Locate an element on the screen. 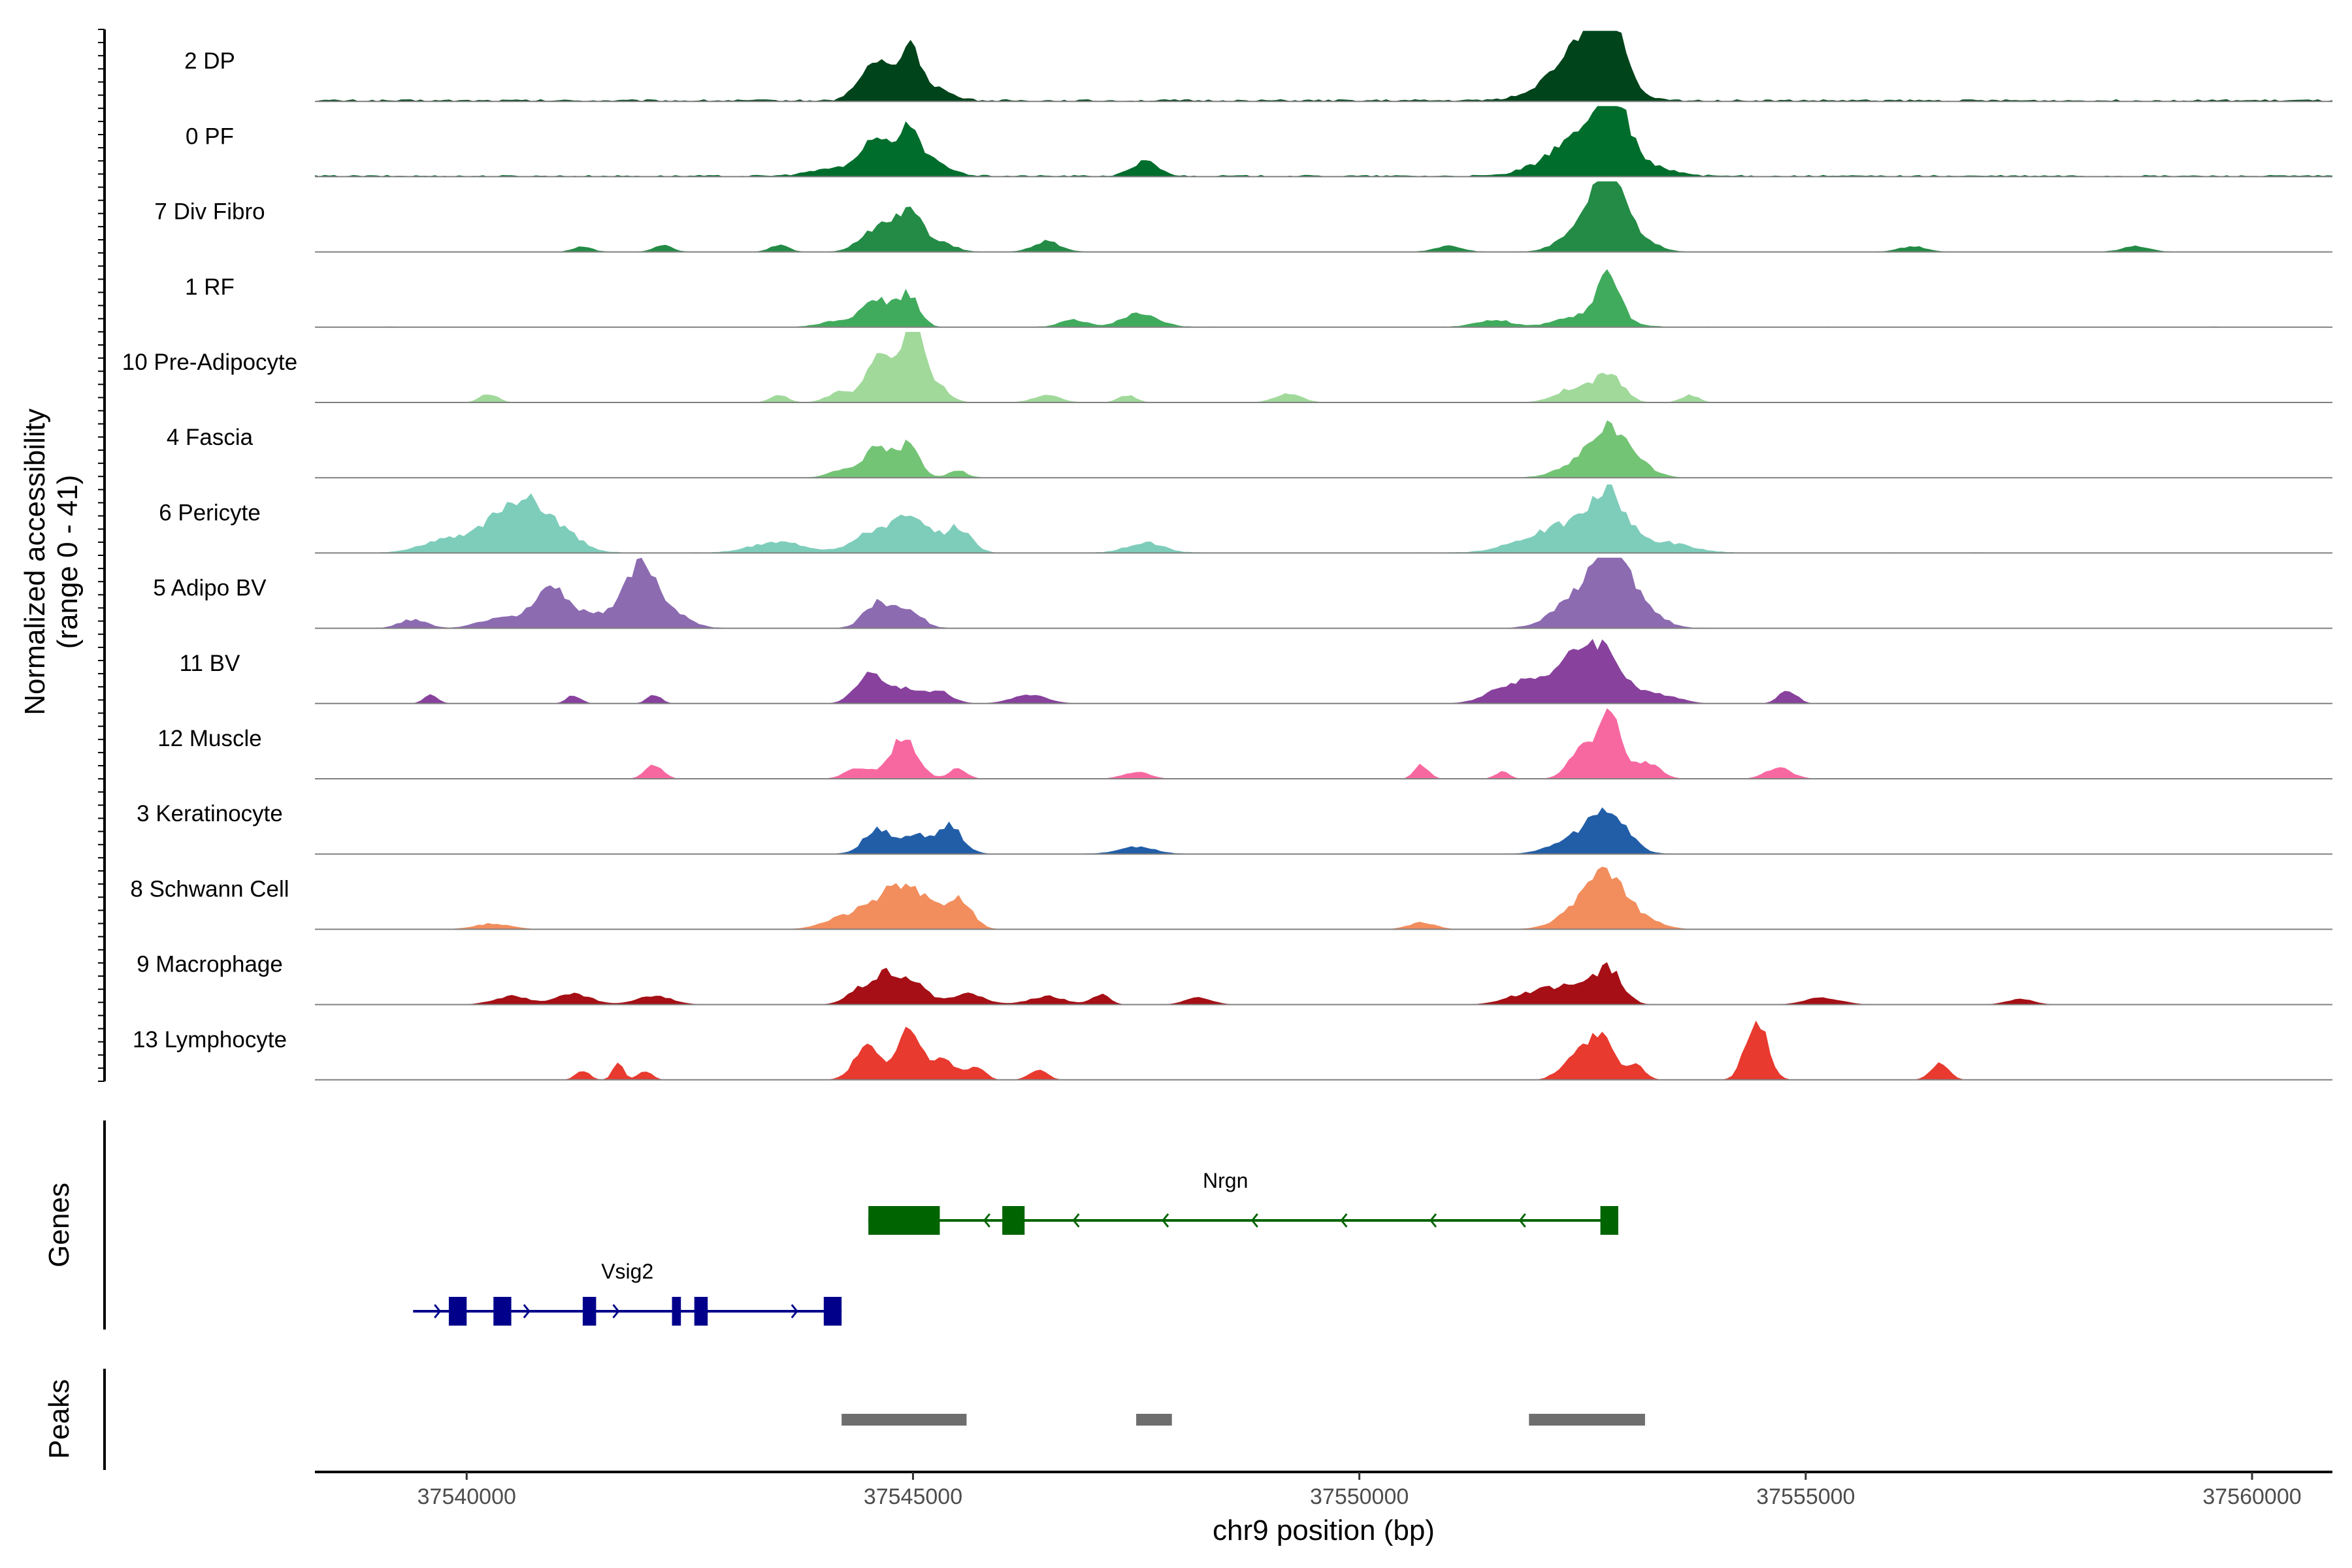  track-5: 4 Fascia is located at coordinates (1249, 449).